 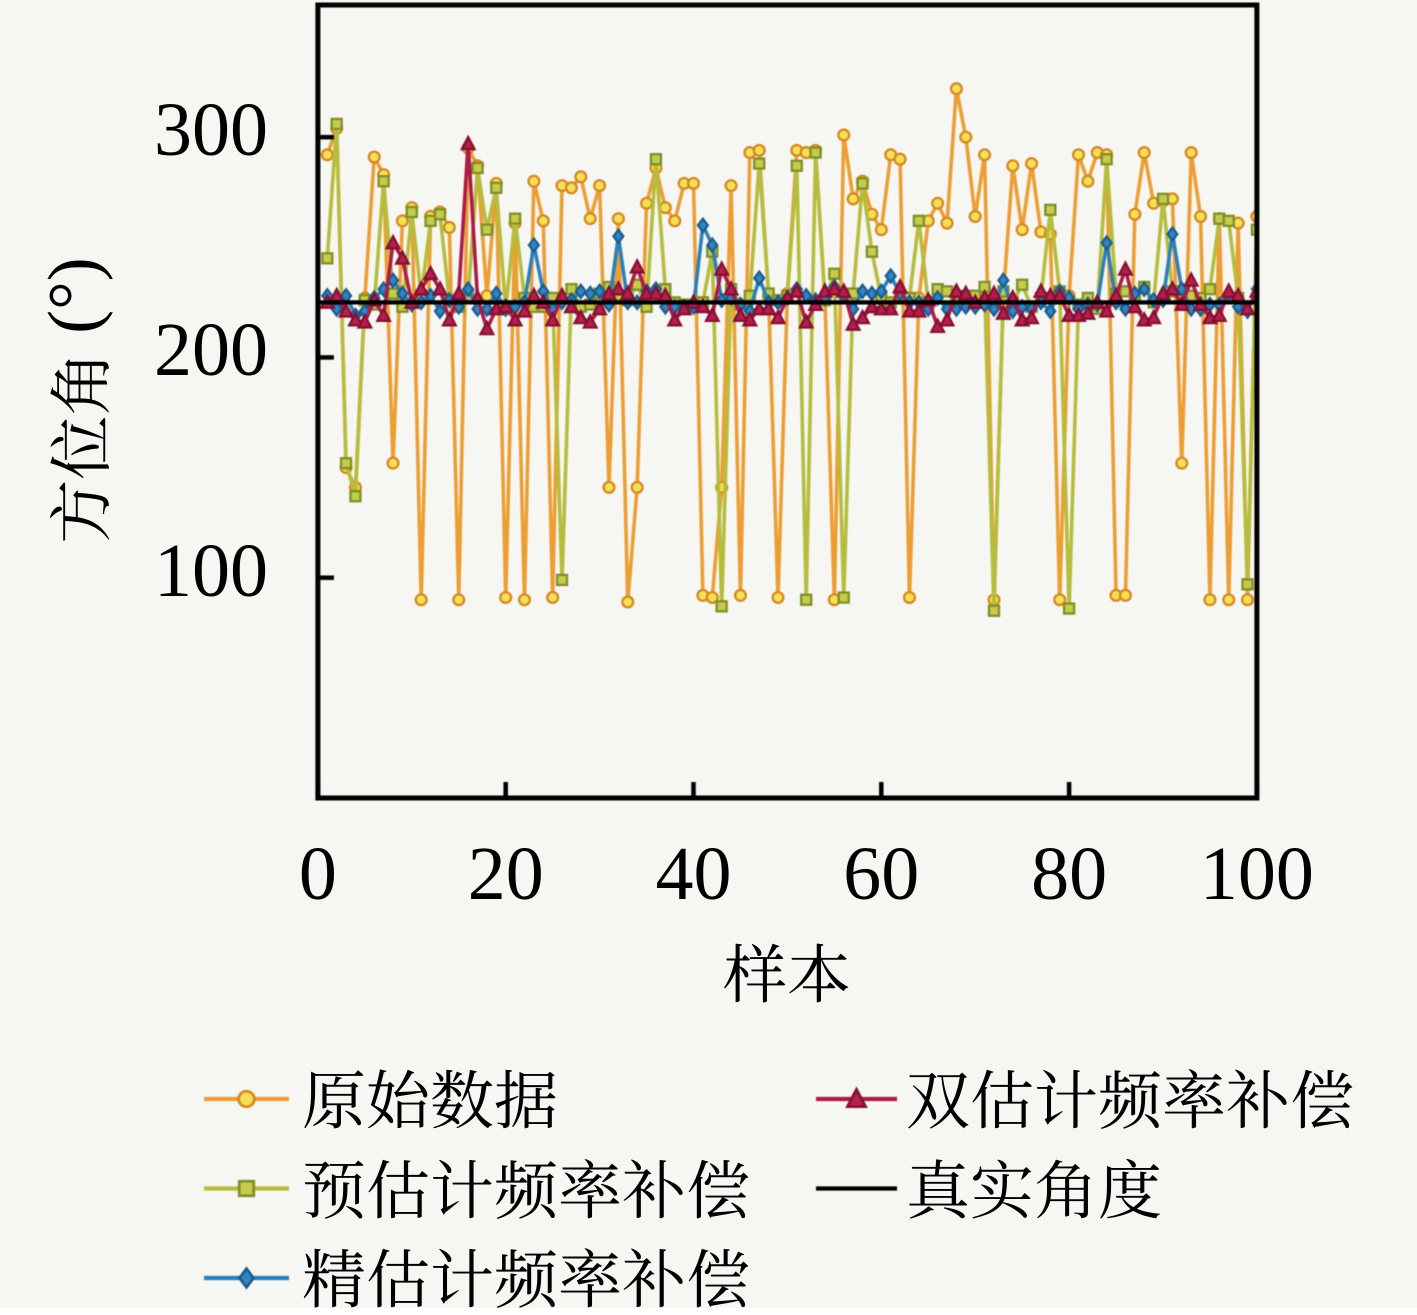 What do you see at coordinates (317, 874) in the screenshot?
I see `x-tick-label: 0` at bounding box center [317, 874].